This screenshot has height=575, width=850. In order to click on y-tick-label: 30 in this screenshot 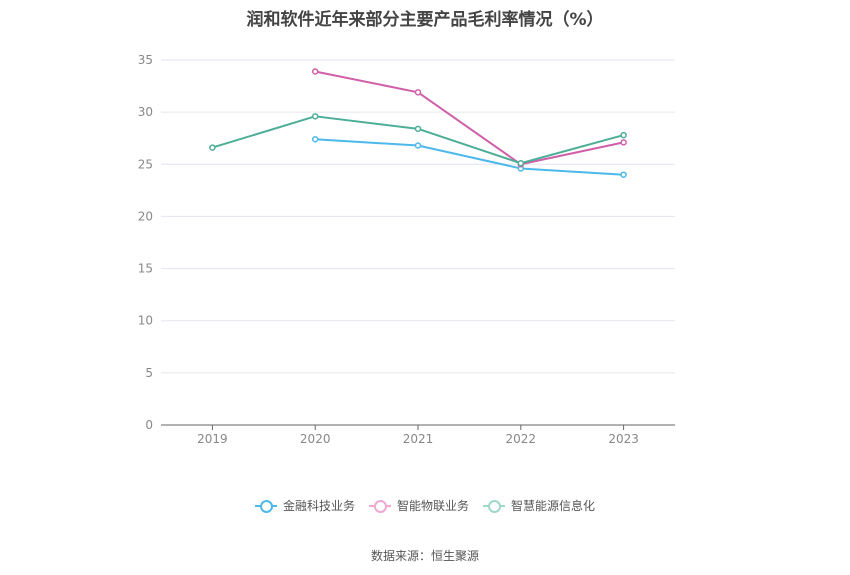, I will do `click(145, 112)`.